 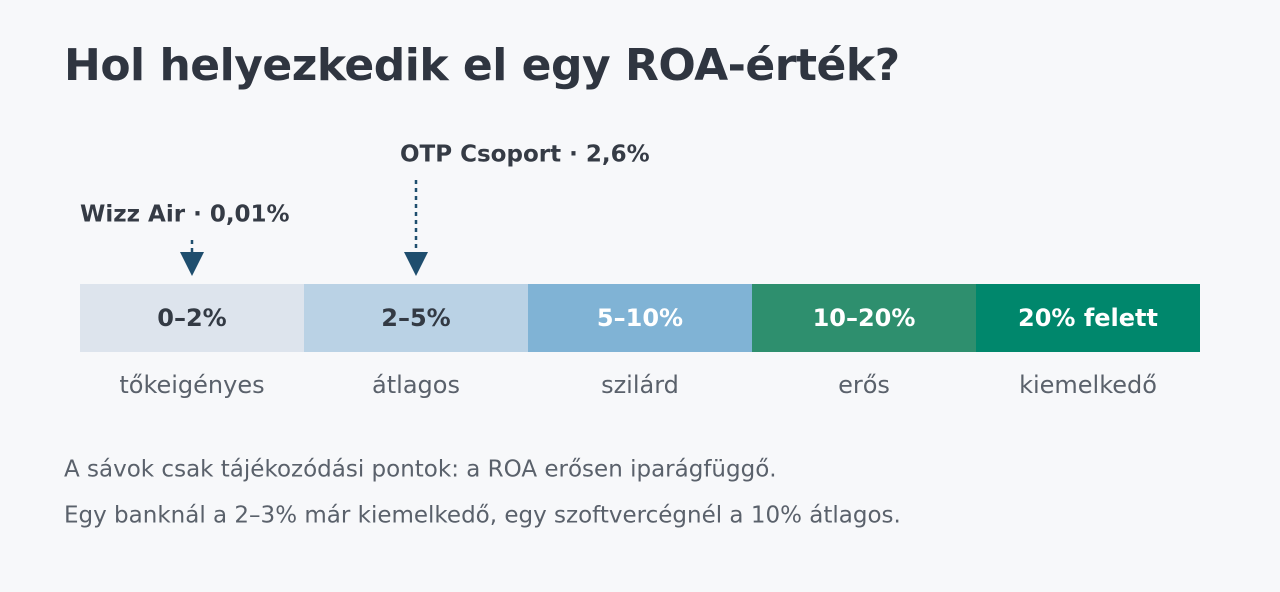 I want to click on band-description: kiemelkedő, so click(x=1088, y=385).